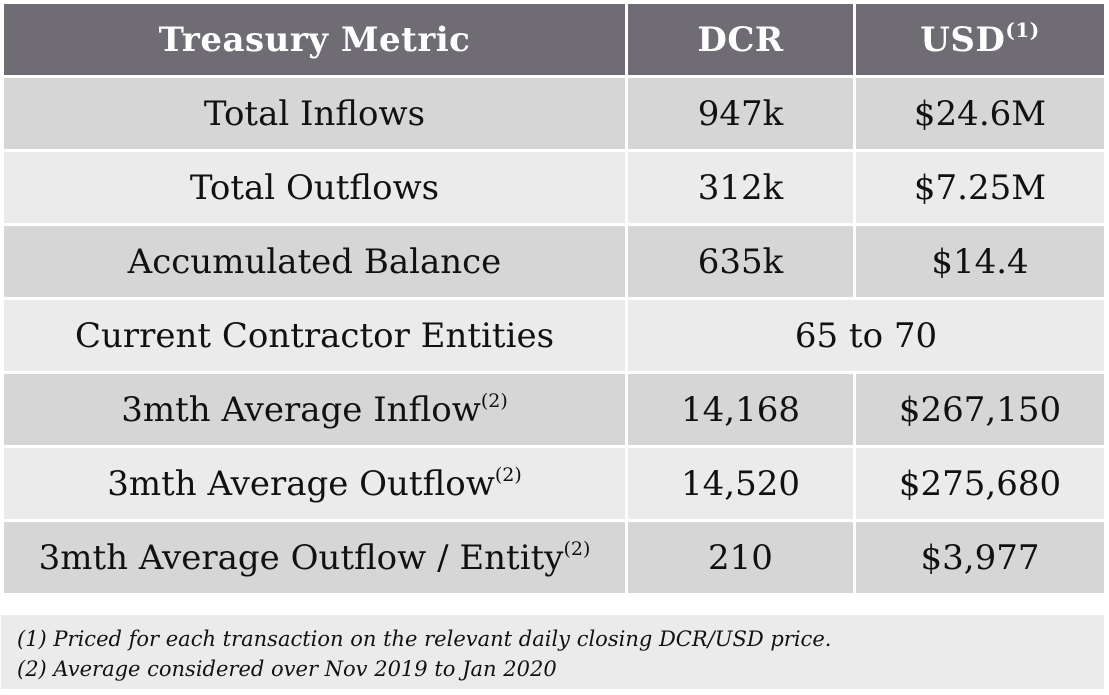 The width and height of the screenshot is (1109, 695). What do you see at coordinates (980, 409) in the screenshot?
I see `row-usd-value: $267,150` at bounding box center [980, 409].